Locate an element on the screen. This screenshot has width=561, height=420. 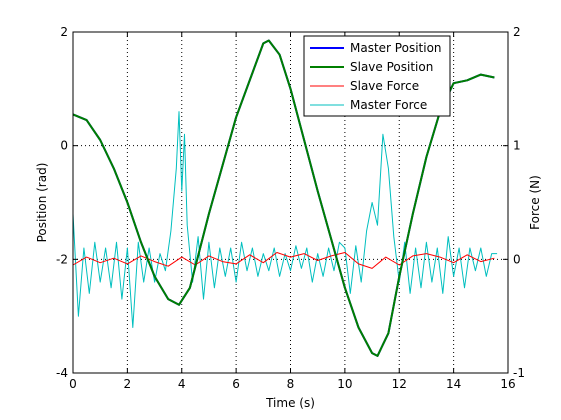
x-tick-label: 12 is located at coordinates (399, 384).